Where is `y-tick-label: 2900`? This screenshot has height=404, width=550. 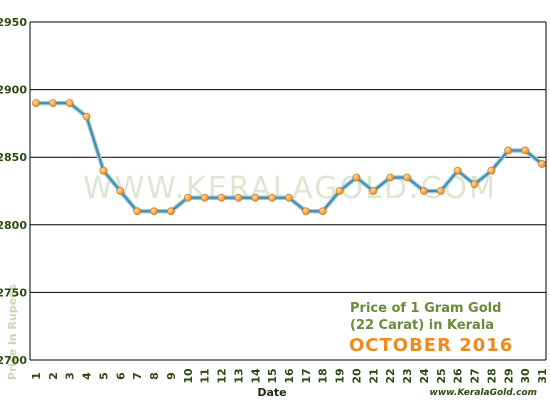
y-tick-label: 2900 is located at coordinates (13, 90).